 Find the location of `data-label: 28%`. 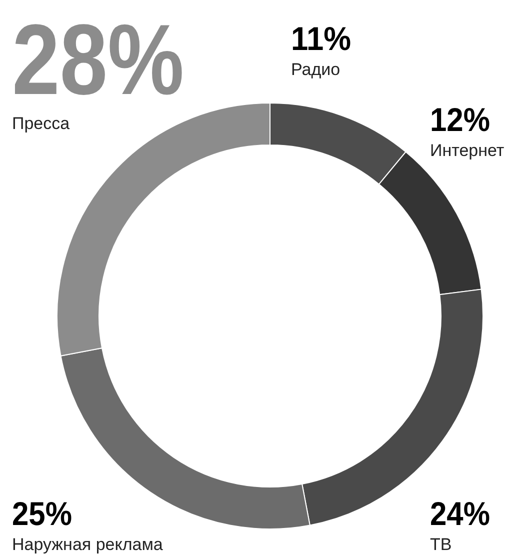

data-label: 28% is located at coordinates (112, 60).